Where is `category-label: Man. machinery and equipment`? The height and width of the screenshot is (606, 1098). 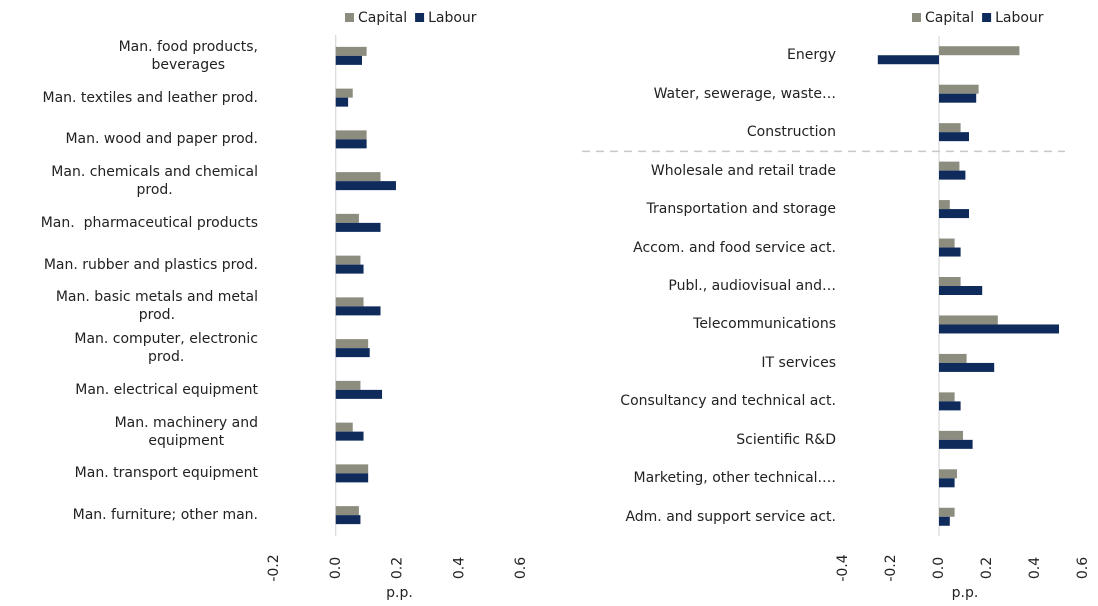 category-label: Man. machinery and equipment is located at coordinates (186, 431).